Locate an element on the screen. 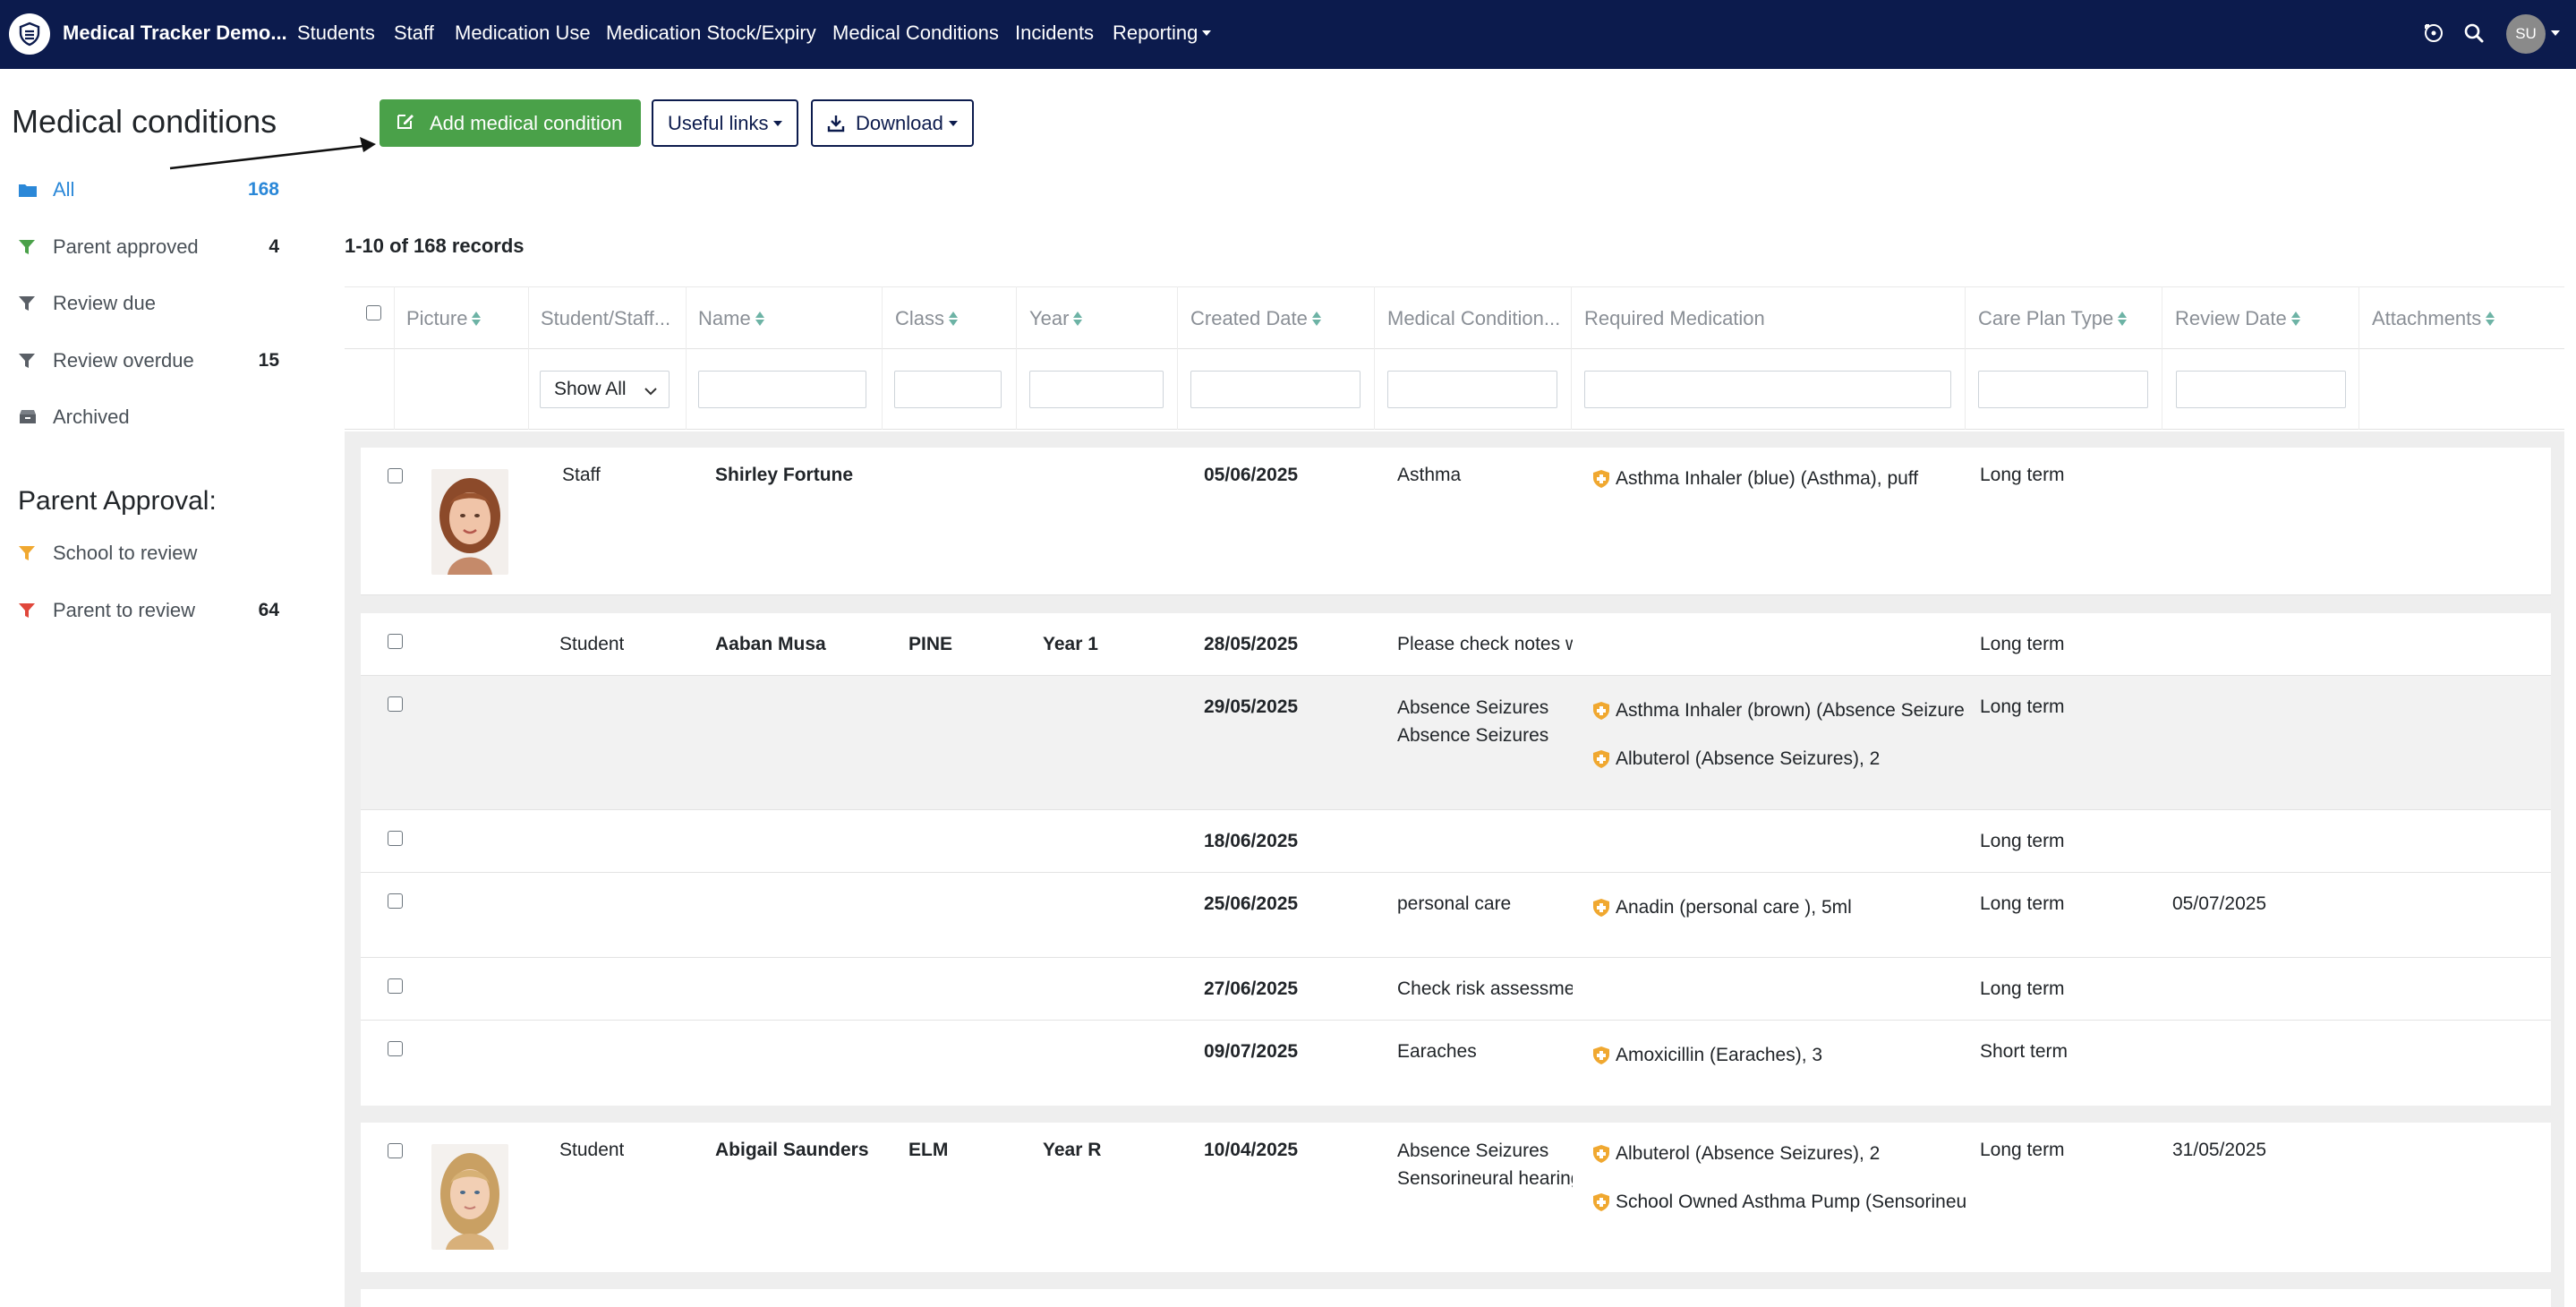 The image size is (2576, 1307). column-care-plan-type: Care Plan Type is located at coordinates (2053, 318).